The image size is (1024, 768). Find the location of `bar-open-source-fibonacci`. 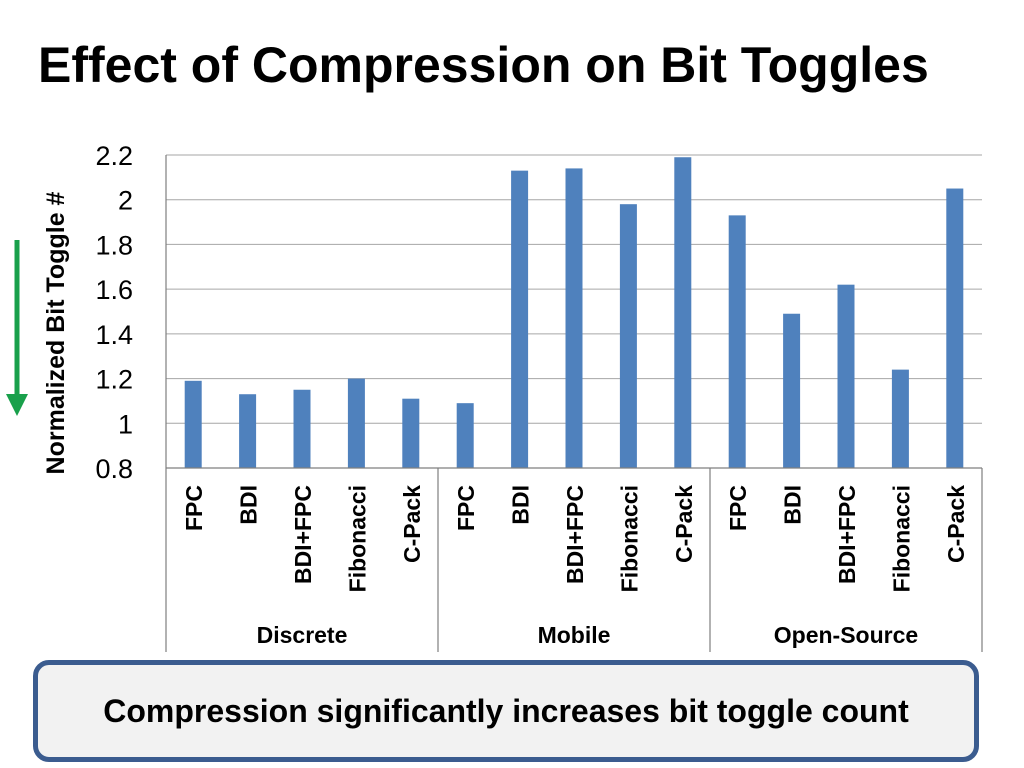

bar-open-source-fibonacci is located at coordinates (900, 418).